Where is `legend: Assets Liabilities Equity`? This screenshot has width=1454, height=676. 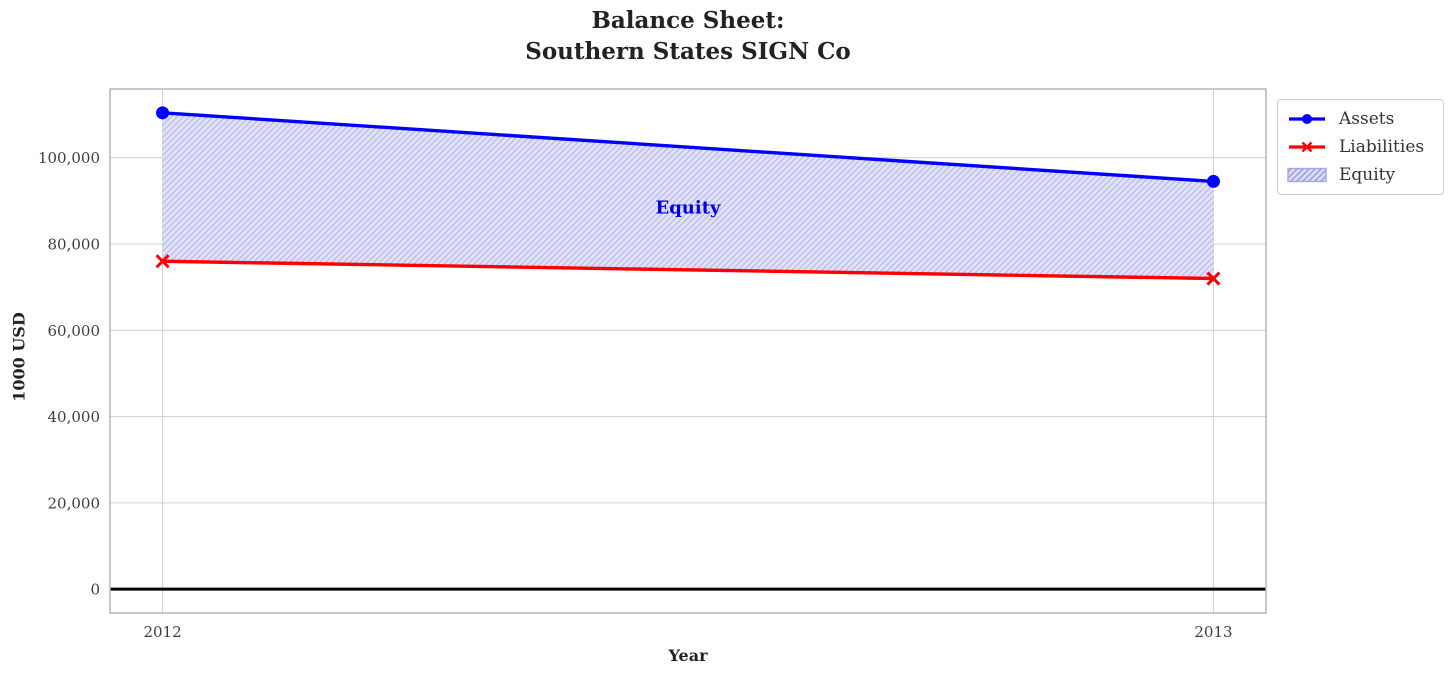
legend: Assets Liabilities Equity is located at coordinates (1360, 147).